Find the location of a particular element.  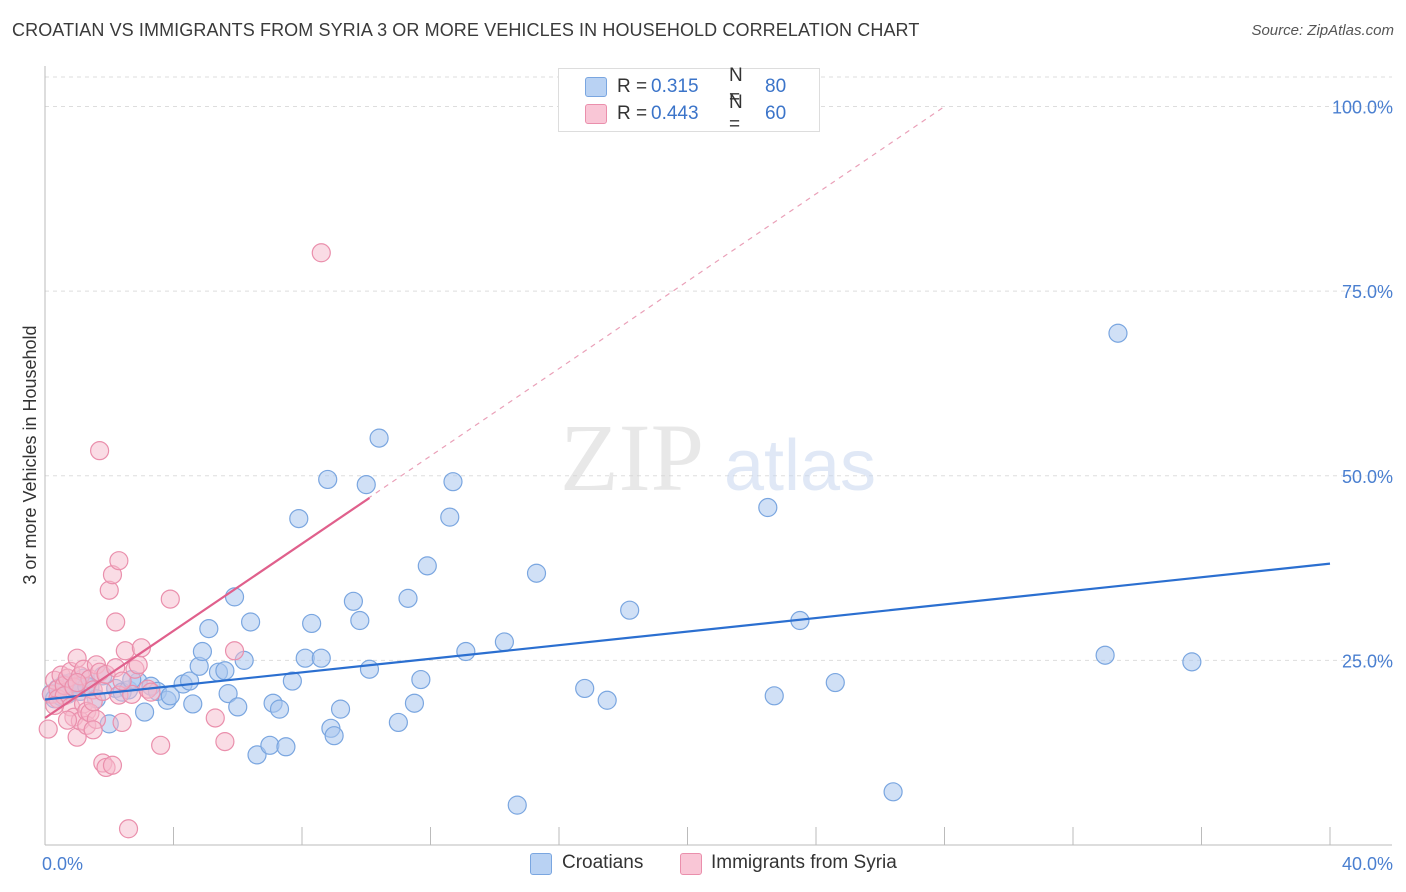

y-tick-label: 50.0% is located at coordinates (1367, 477).